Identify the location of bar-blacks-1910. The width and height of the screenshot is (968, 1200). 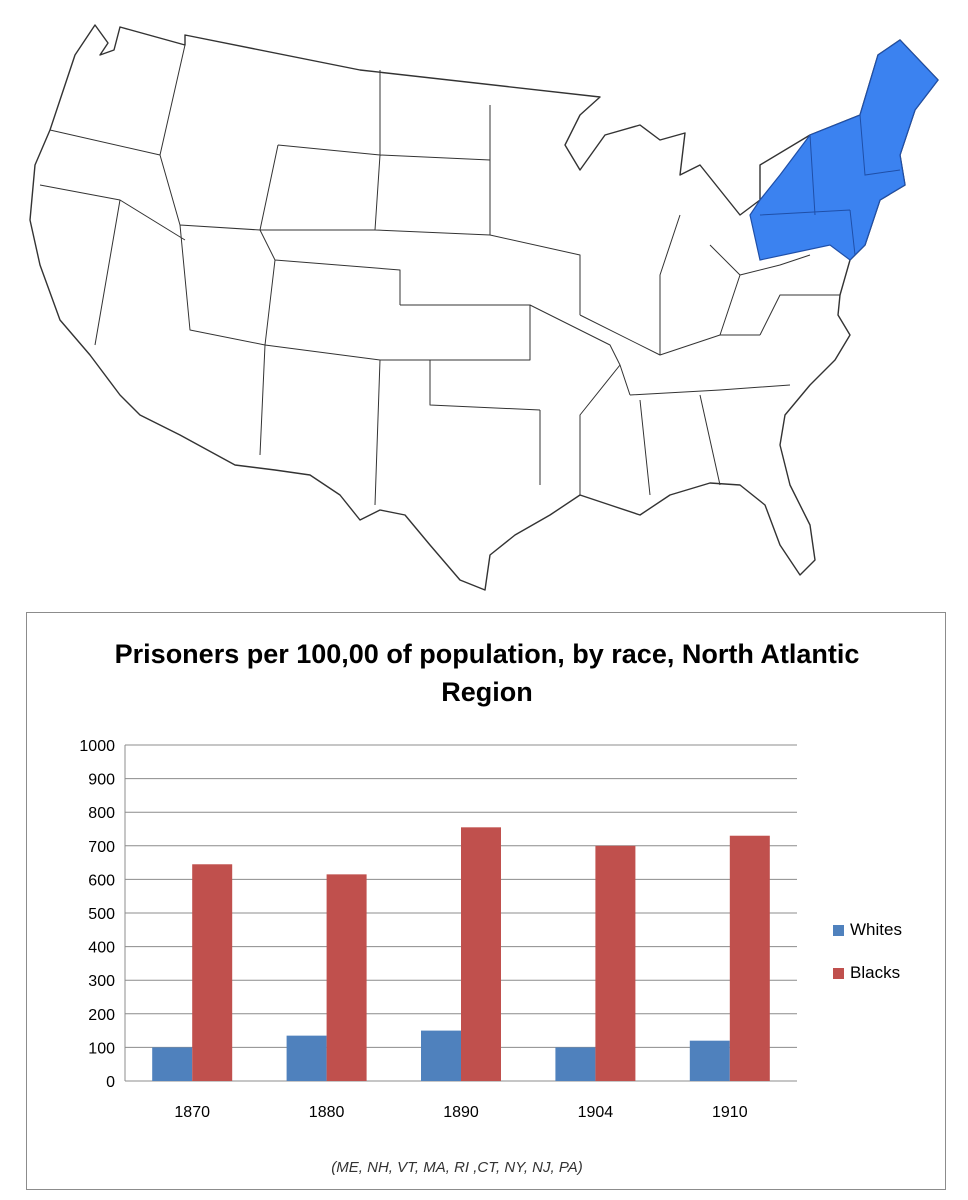
(749, 958).